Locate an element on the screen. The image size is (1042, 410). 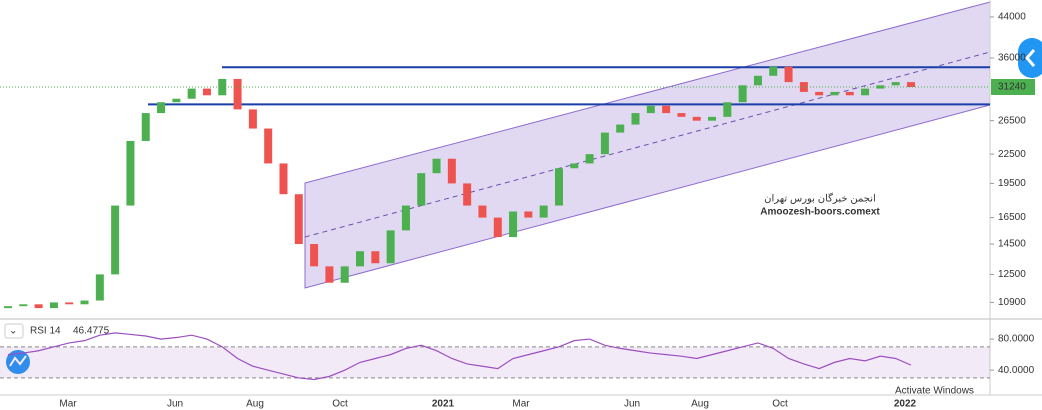
y-tick-label: 19500 is located at coordinates (1012, 183).